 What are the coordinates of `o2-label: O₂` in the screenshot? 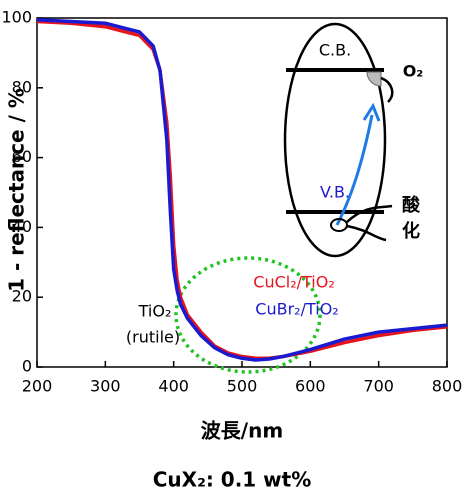 It's located at (413, 71).